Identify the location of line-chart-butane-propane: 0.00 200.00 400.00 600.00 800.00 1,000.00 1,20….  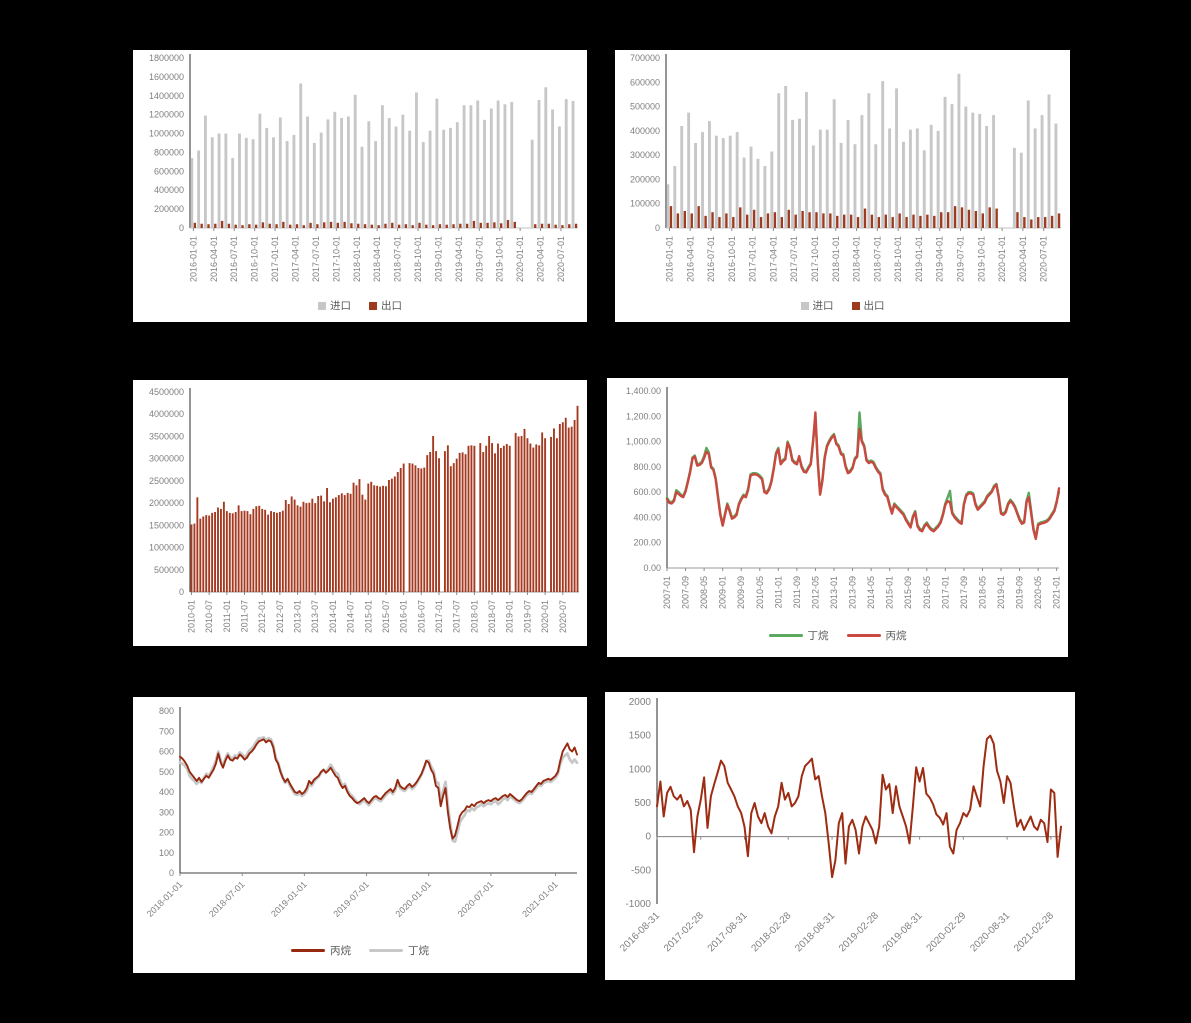
(844, 497).